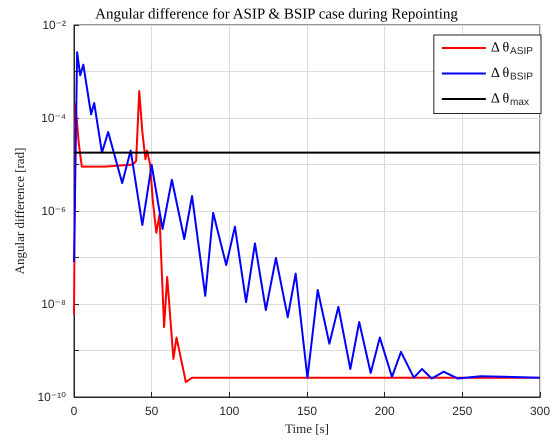 This screenshot has height=441, width=553. Describe the element at coordinates (540, 411) in the screenshot. I see `x-tick-label: 300` at that location.